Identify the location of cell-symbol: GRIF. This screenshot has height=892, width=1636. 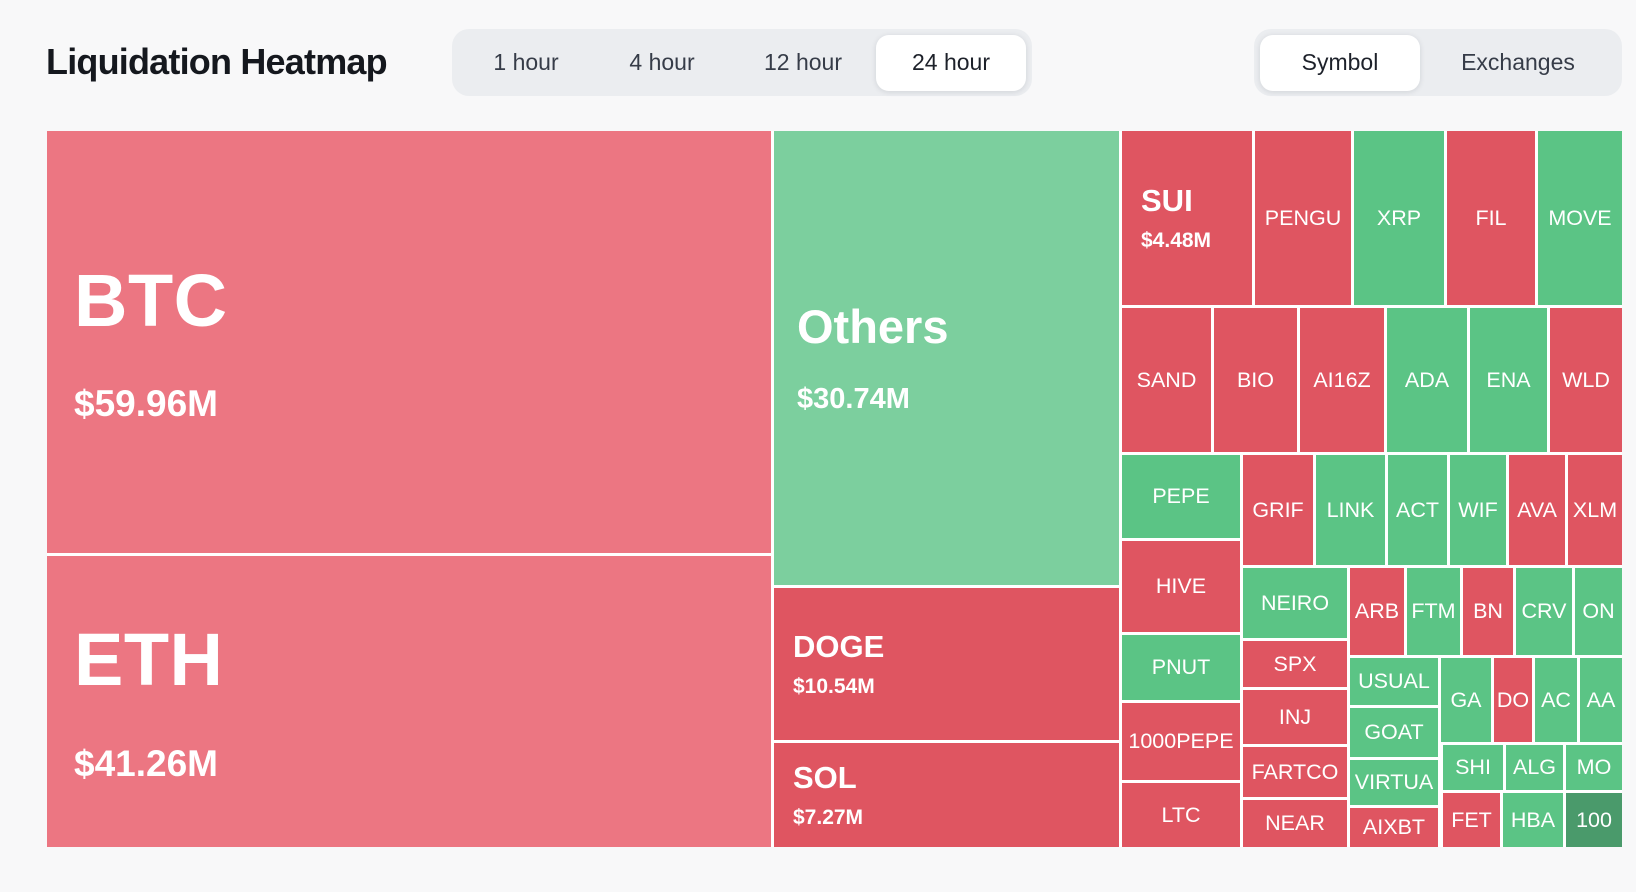
(1278, 509).